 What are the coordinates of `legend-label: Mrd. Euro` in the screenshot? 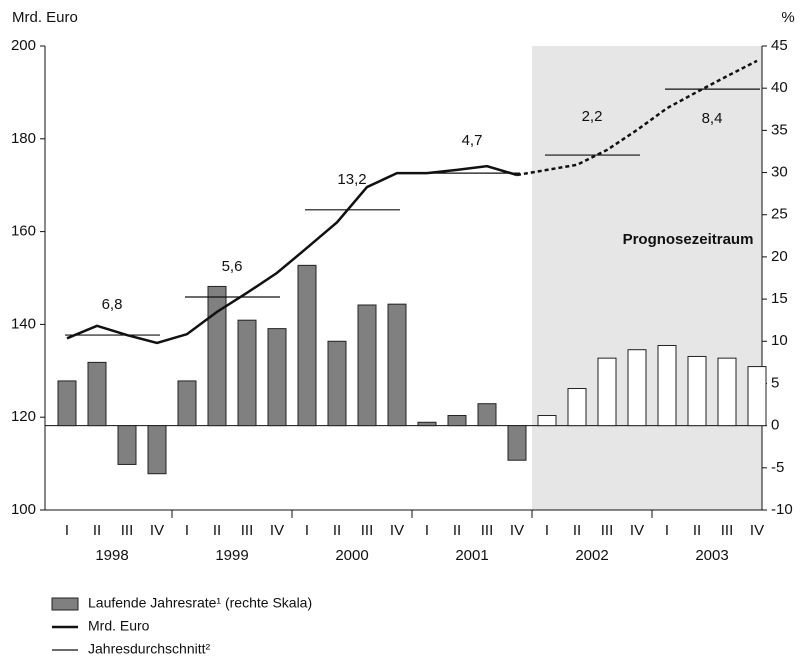 It's located at (119, 626).